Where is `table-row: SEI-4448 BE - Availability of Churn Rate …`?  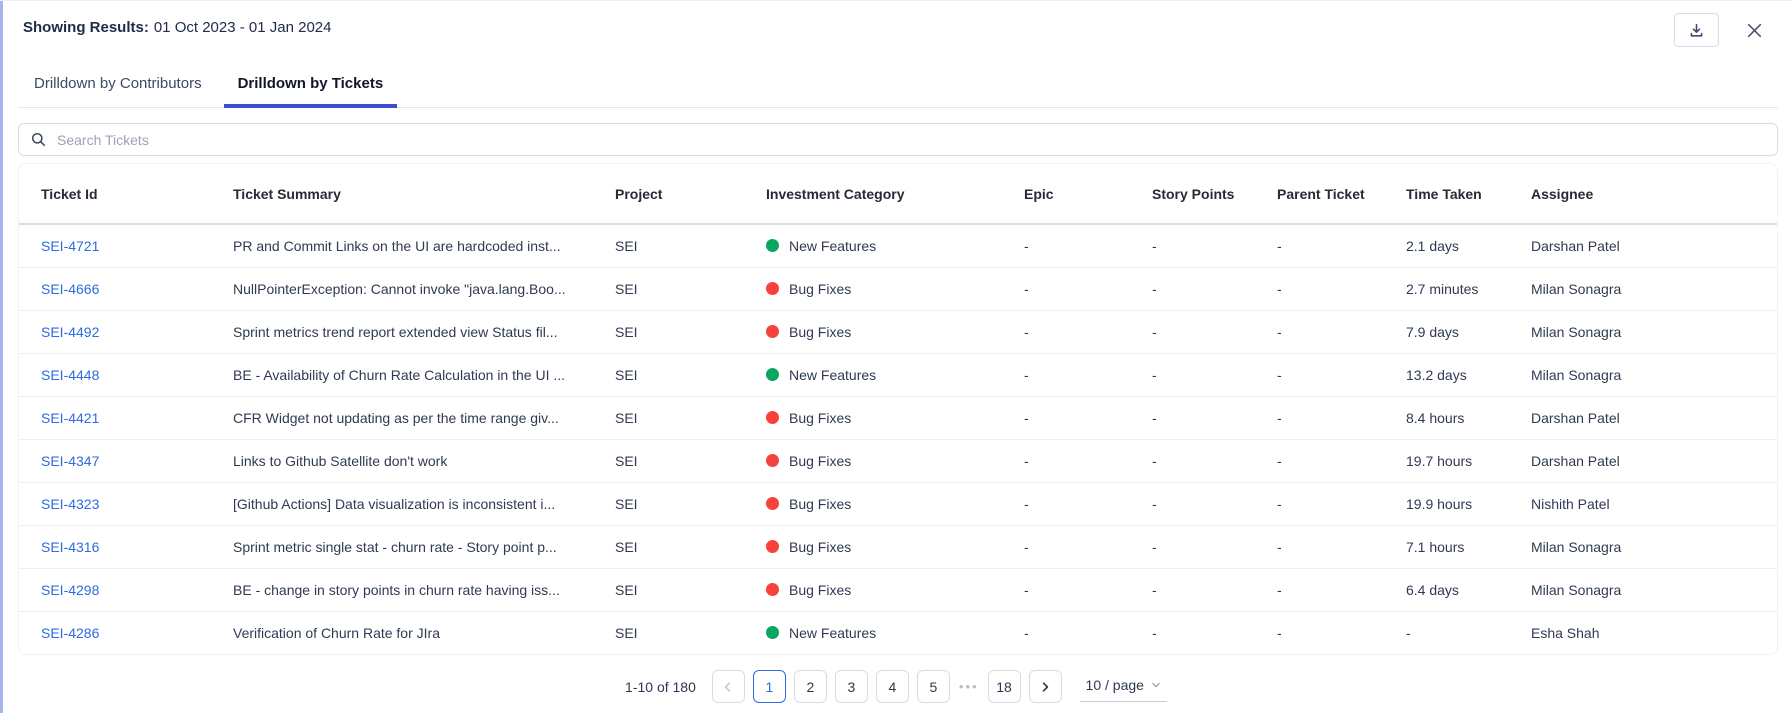 table-row: SEI-4448 BE - Availability of Churn Rate … is located at coordinates (898, 375).